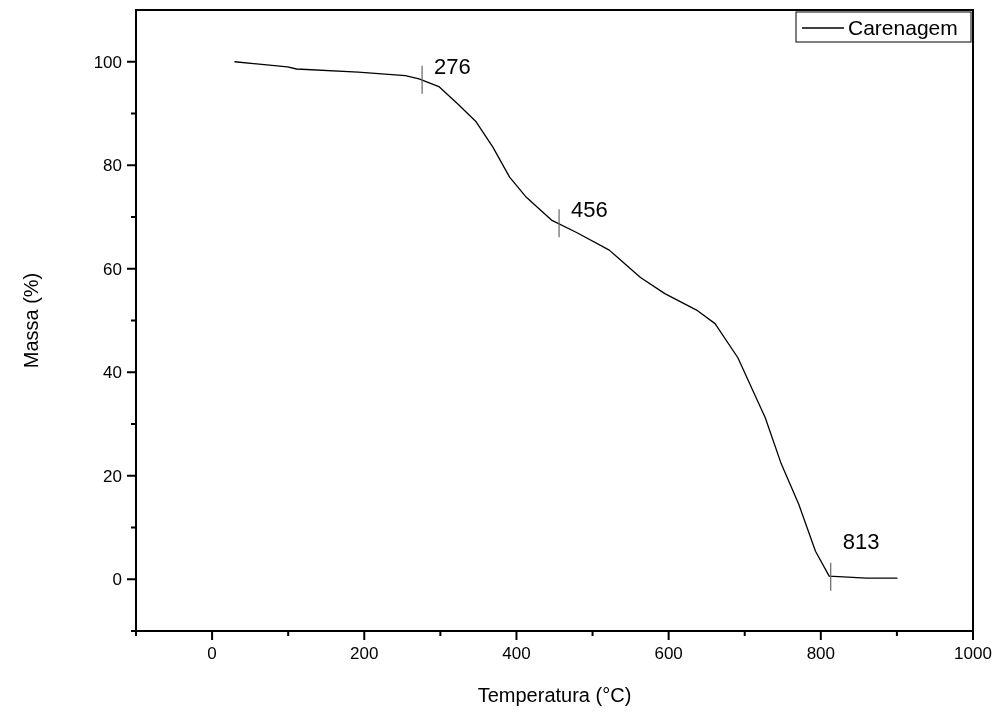 This screenshot has width=1005, height=722. Describe the element at coordinates (112, 269) in the screenshot. I see `y-tick-label: 60` at that location.